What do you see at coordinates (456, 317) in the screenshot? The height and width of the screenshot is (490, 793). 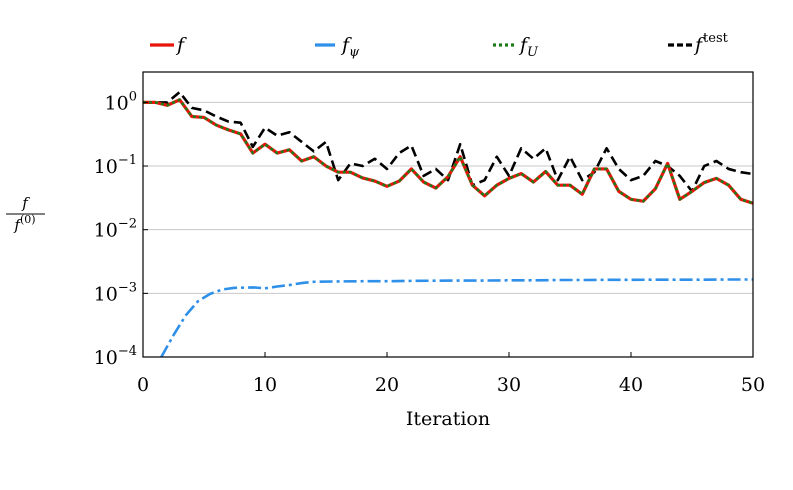 I see `series-line-f-psi` at bounding box center [456, 317].